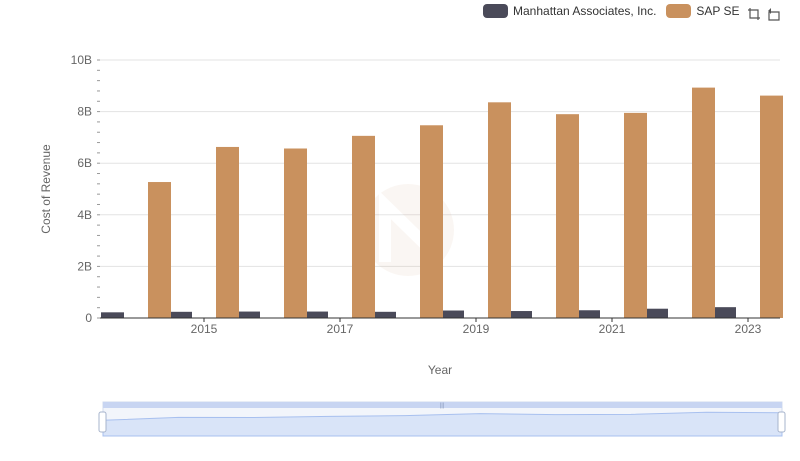 Image resolution: width=800 pixels, height=461 pixels. What do you see at coordinates (81, 60) in the screenshot?
I see `y-tick-label: 10B` at bounding box center [81, 60].